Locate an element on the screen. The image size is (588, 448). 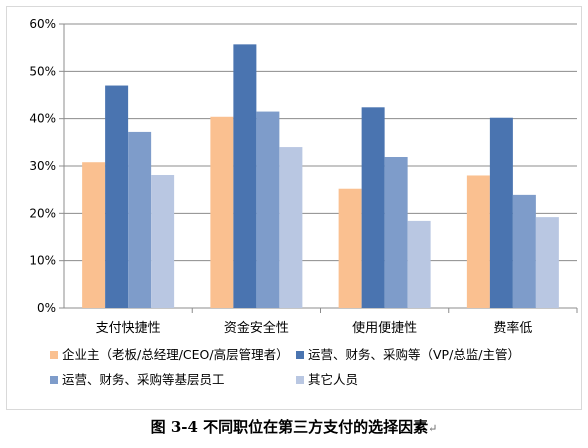
legend-label: 运营、财务、采购等（VP/总监/主管） is located at coordinates (414, 354).